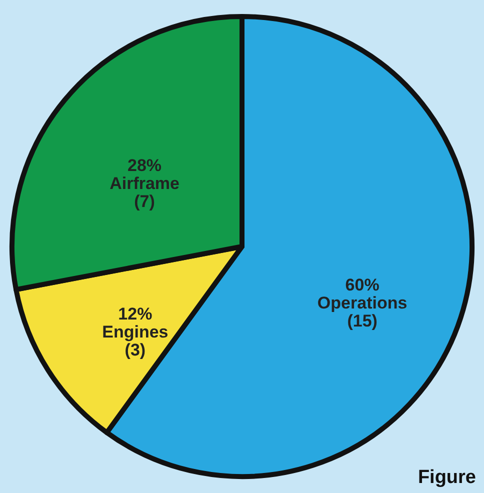  What do you see at coordinates (135, 332) in the screenshot?
I see `slice-label: Engines` at bounding box center [135, 332].